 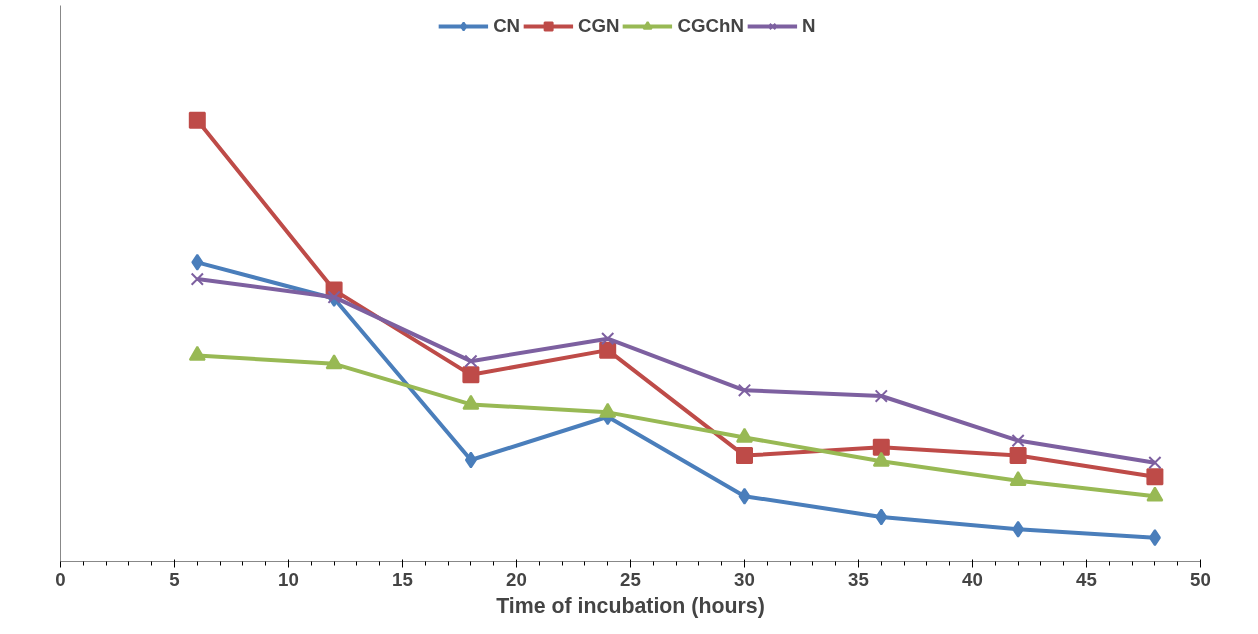 What do you see at coordinates (630, 605) in the screenshot?
I see `x-axis-title: Time of incubation (hours)` at bounding box center [630, 605].